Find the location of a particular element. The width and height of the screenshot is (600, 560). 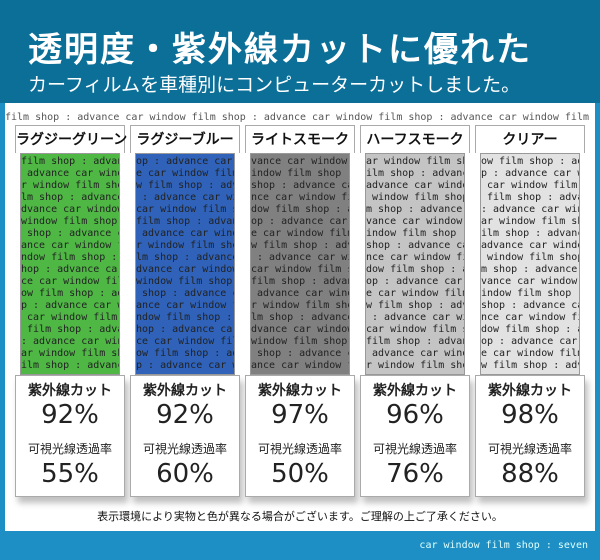

background-pattern-row: indow film shop : is located at coordinates (300, 173).